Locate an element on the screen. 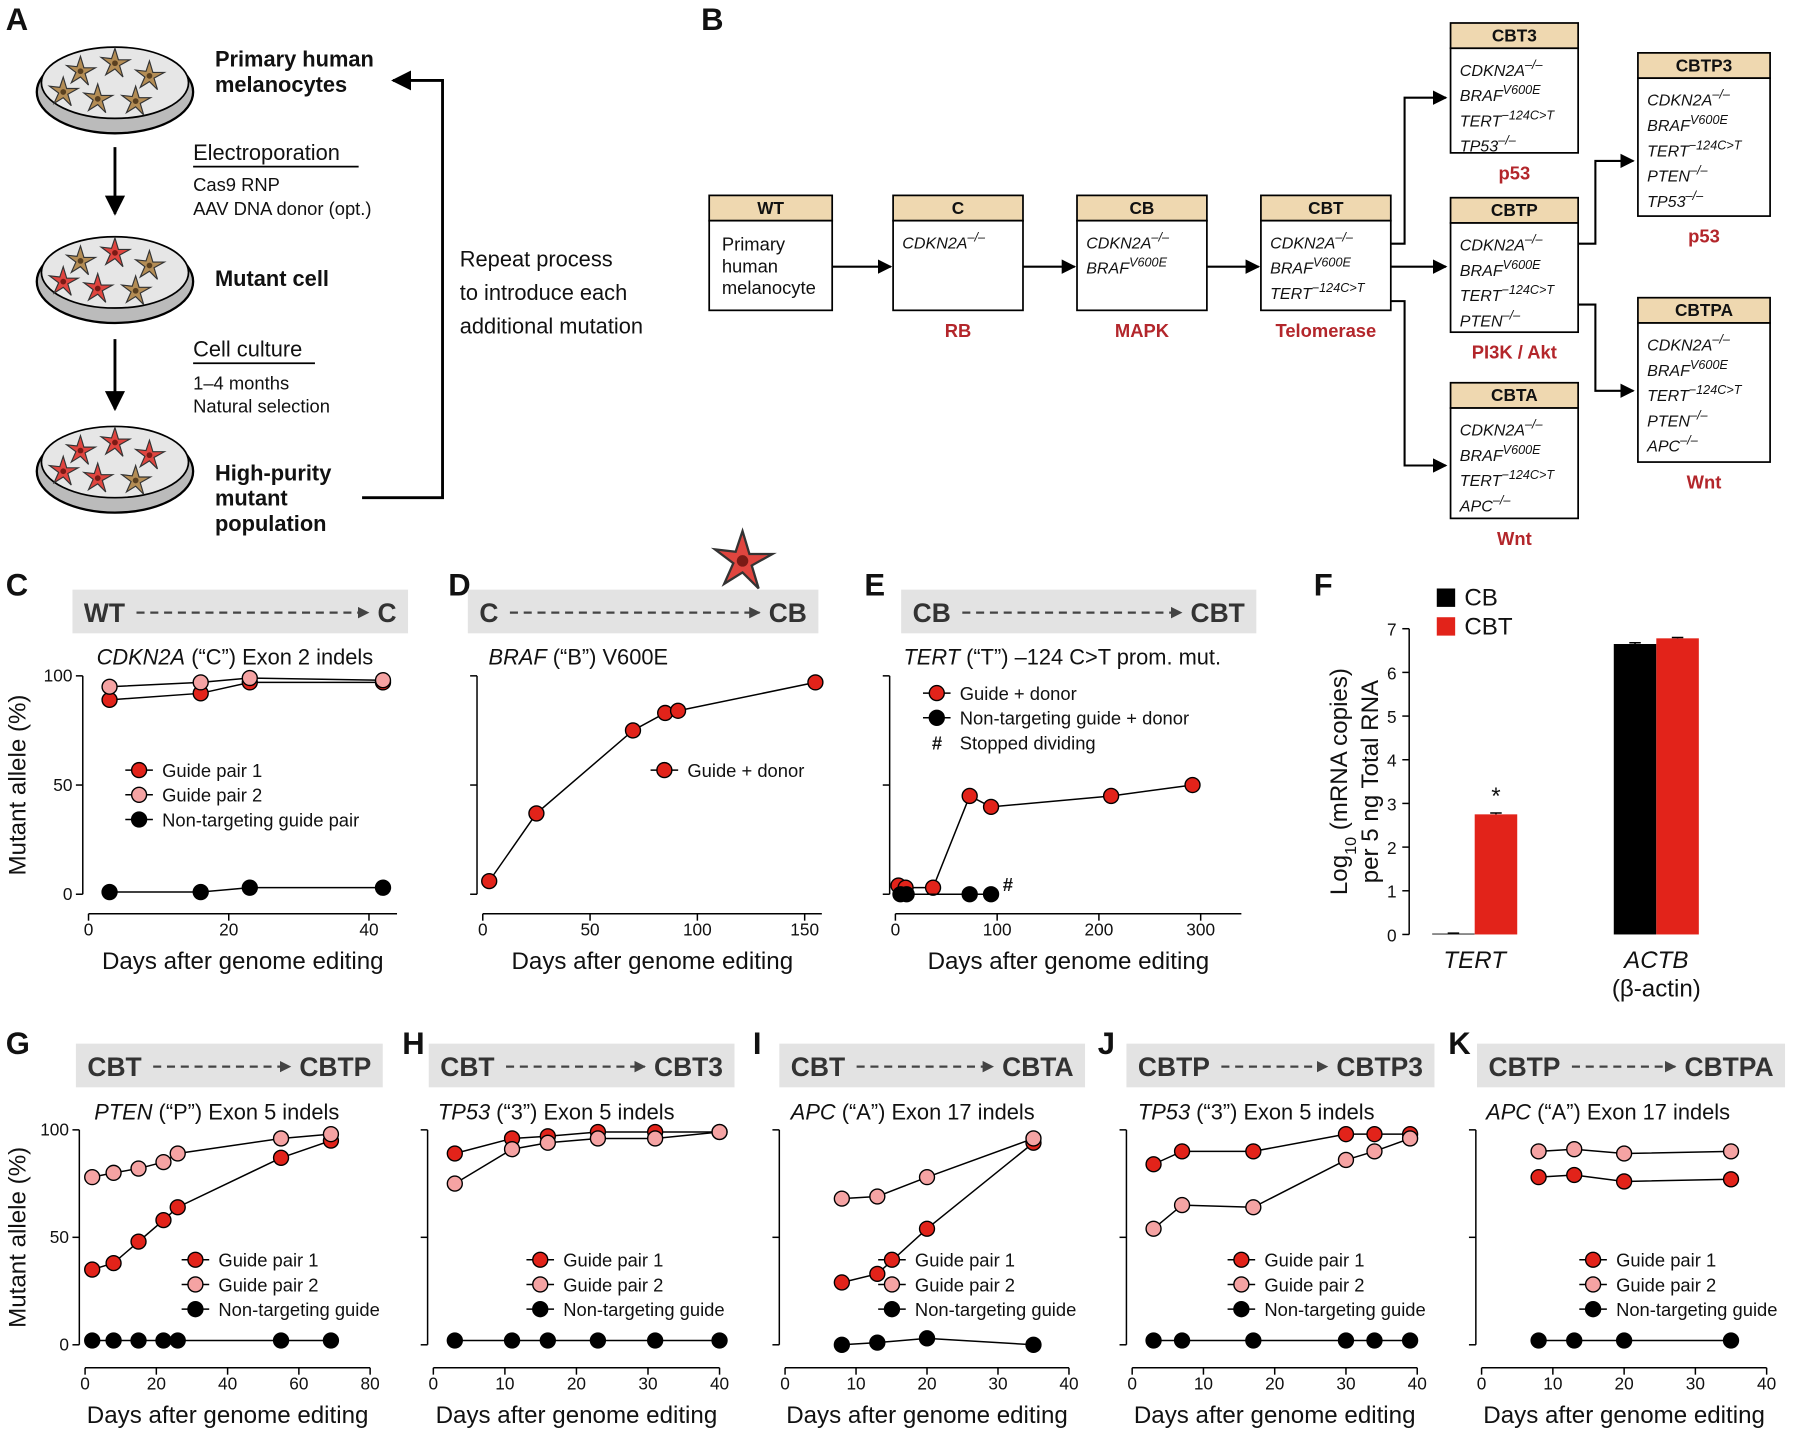 The height and width of the screenshot is (1431, 1800). y-tick-label: 6 is located at coordinates (1392, 673).